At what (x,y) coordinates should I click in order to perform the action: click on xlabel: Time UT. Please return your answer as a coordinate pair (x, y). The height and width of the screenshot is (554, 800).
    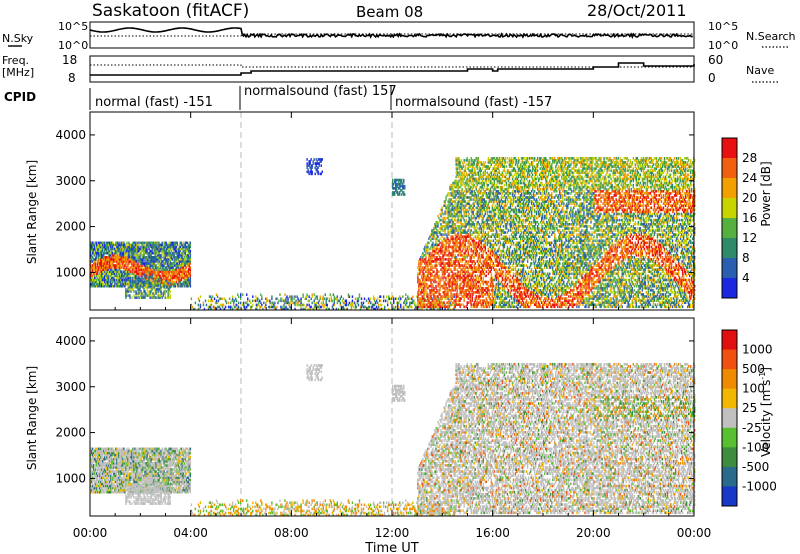
    Looking at the image, I should click on (391, 547).